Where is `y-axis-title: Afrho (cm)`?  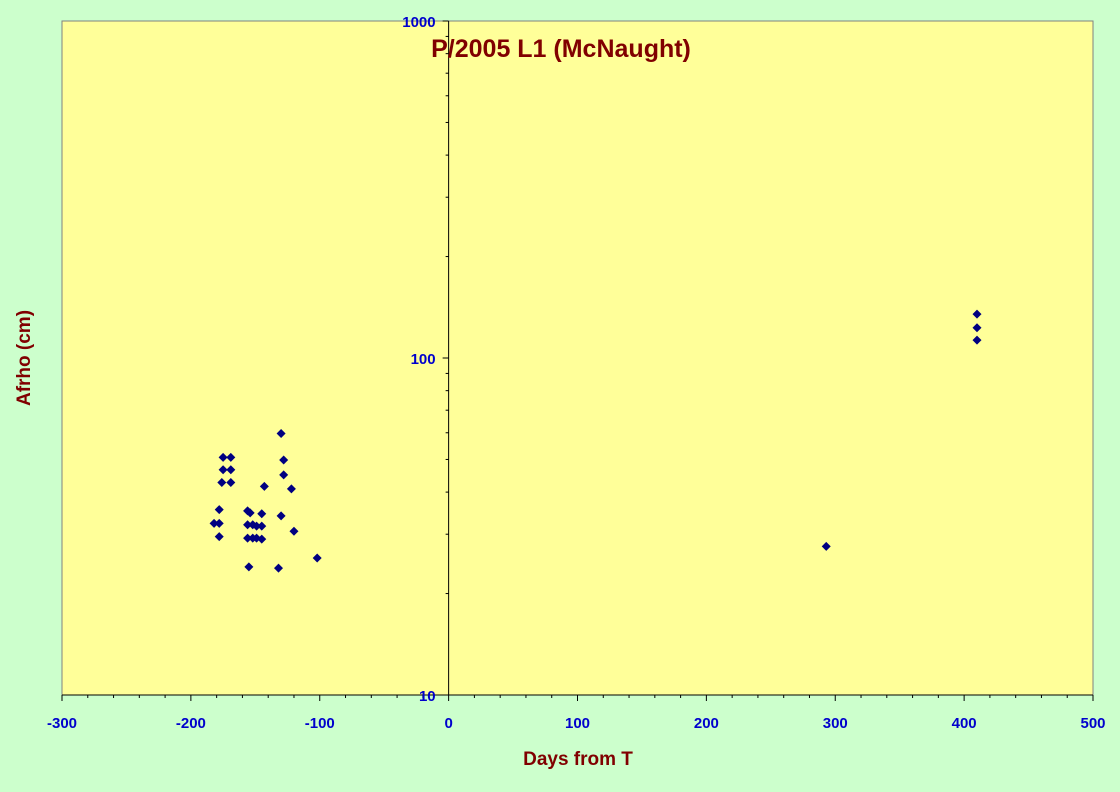
y-axis-title: Afrho (cm) is located at coordinates (24, 358).